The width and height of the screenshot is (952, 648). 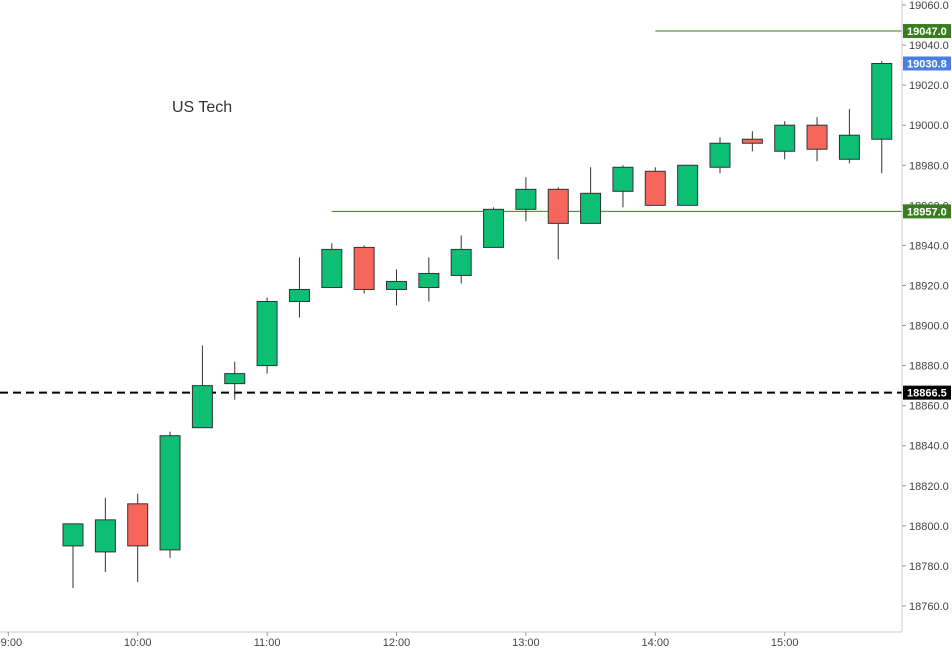 What do you see at coordinates (929, 166) in the screenshot?
I see `y-tick-label: 18980.0` at bounding box center [929, 166].